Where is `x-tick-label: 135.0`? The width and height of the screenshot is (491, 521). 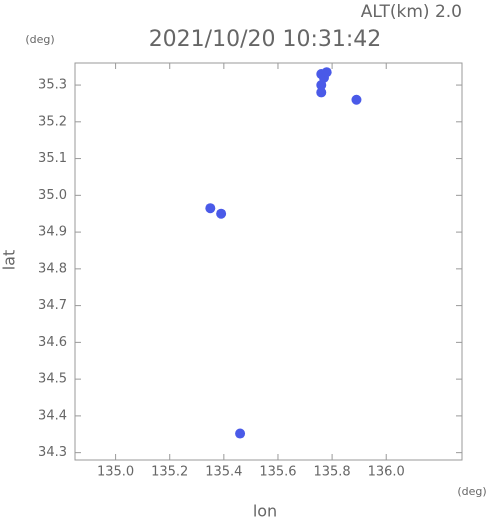 x-tick-label: 135.0 is located at coordinates (115, 472).